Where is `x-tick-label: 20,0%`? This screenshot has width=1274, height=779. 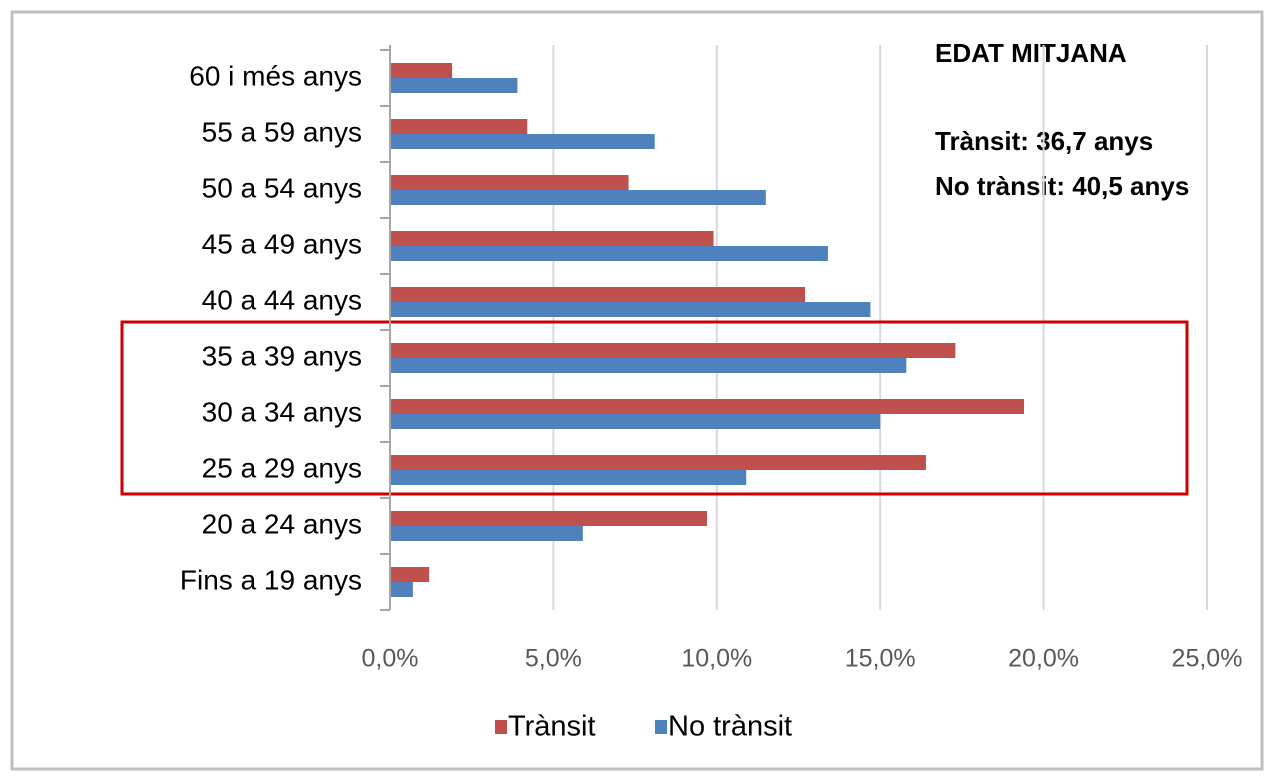
x-tick-label: 20,0% is located at coordinates (1043, 659).